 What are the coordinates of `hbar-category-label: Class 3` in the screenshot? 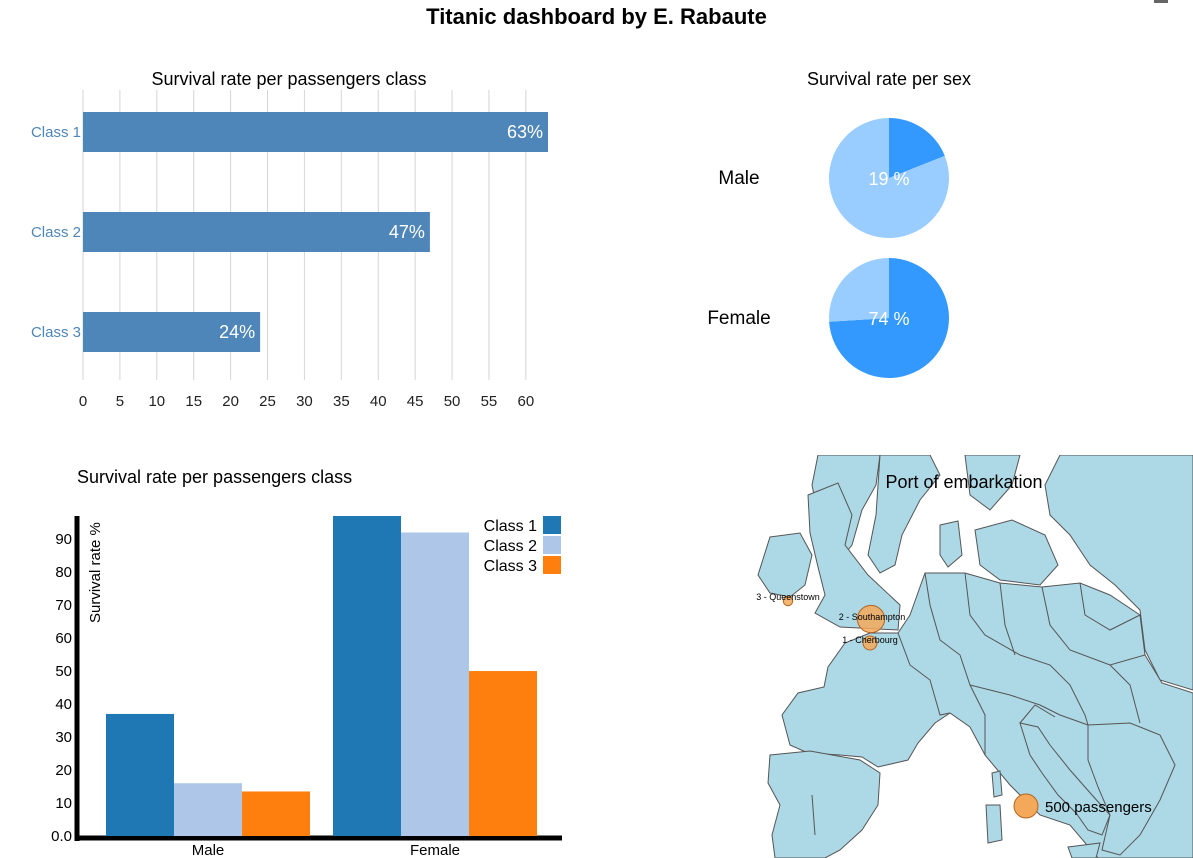 It's located at (56, 332).